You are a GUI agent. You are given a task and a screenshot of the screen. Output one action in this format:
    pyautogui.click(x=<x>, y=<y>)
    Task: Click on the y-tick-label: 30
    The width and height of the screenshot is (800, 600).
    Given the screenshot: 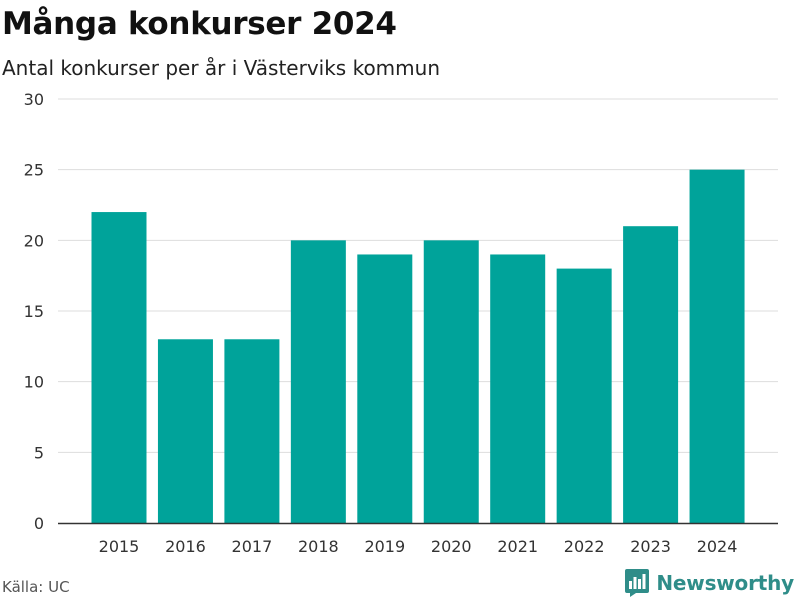 What is the action you would take?
    pyautogui.click(x=34, y=99)
    